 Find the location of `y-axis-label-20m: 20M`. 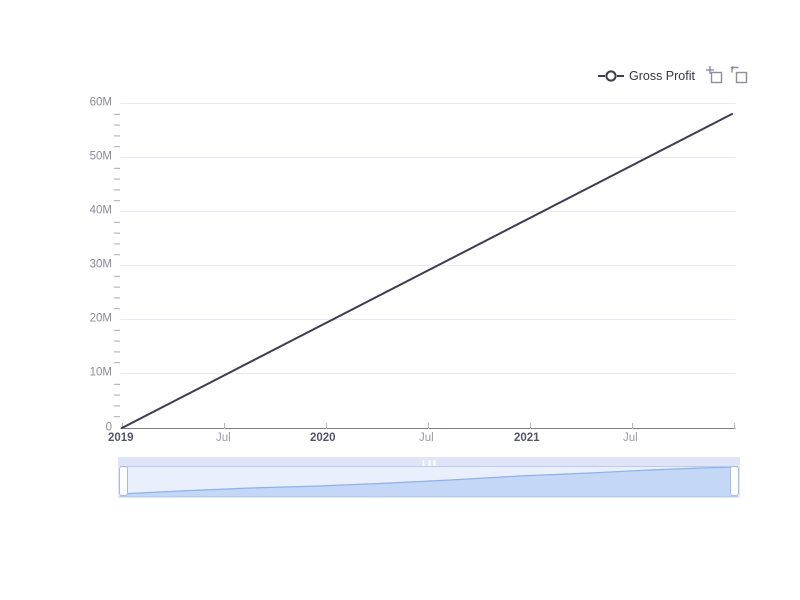

y-axis-label-20m: 20M is located at coordinates (100, 318).